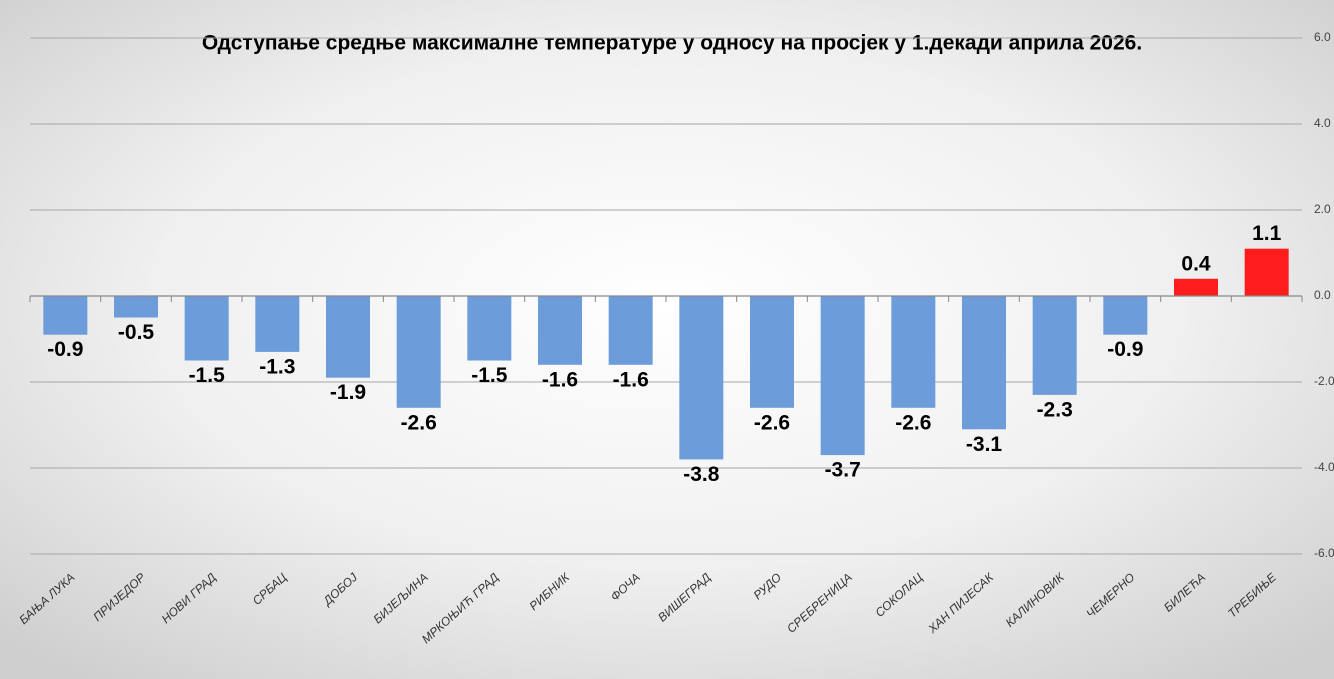 This screenshot has height=679, width=1334. What do you see at coordinates (136, 332) in the screenshot?
I see `value-label: -0.5` at bounding box center [136, 332].